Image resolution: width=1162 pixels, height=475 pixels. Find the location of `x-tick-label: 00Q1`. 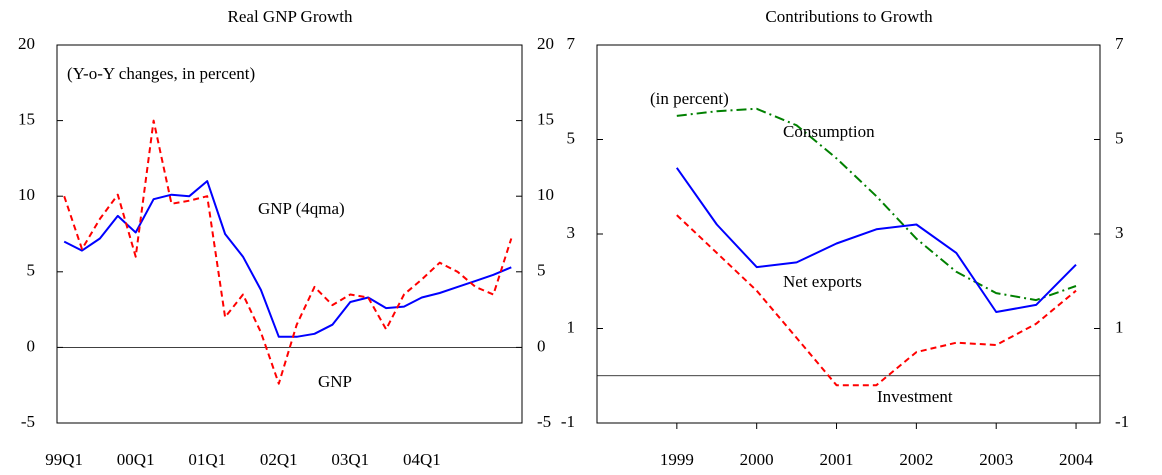

x-tick-label: 00Q1 is located at coordinates (136, 459).